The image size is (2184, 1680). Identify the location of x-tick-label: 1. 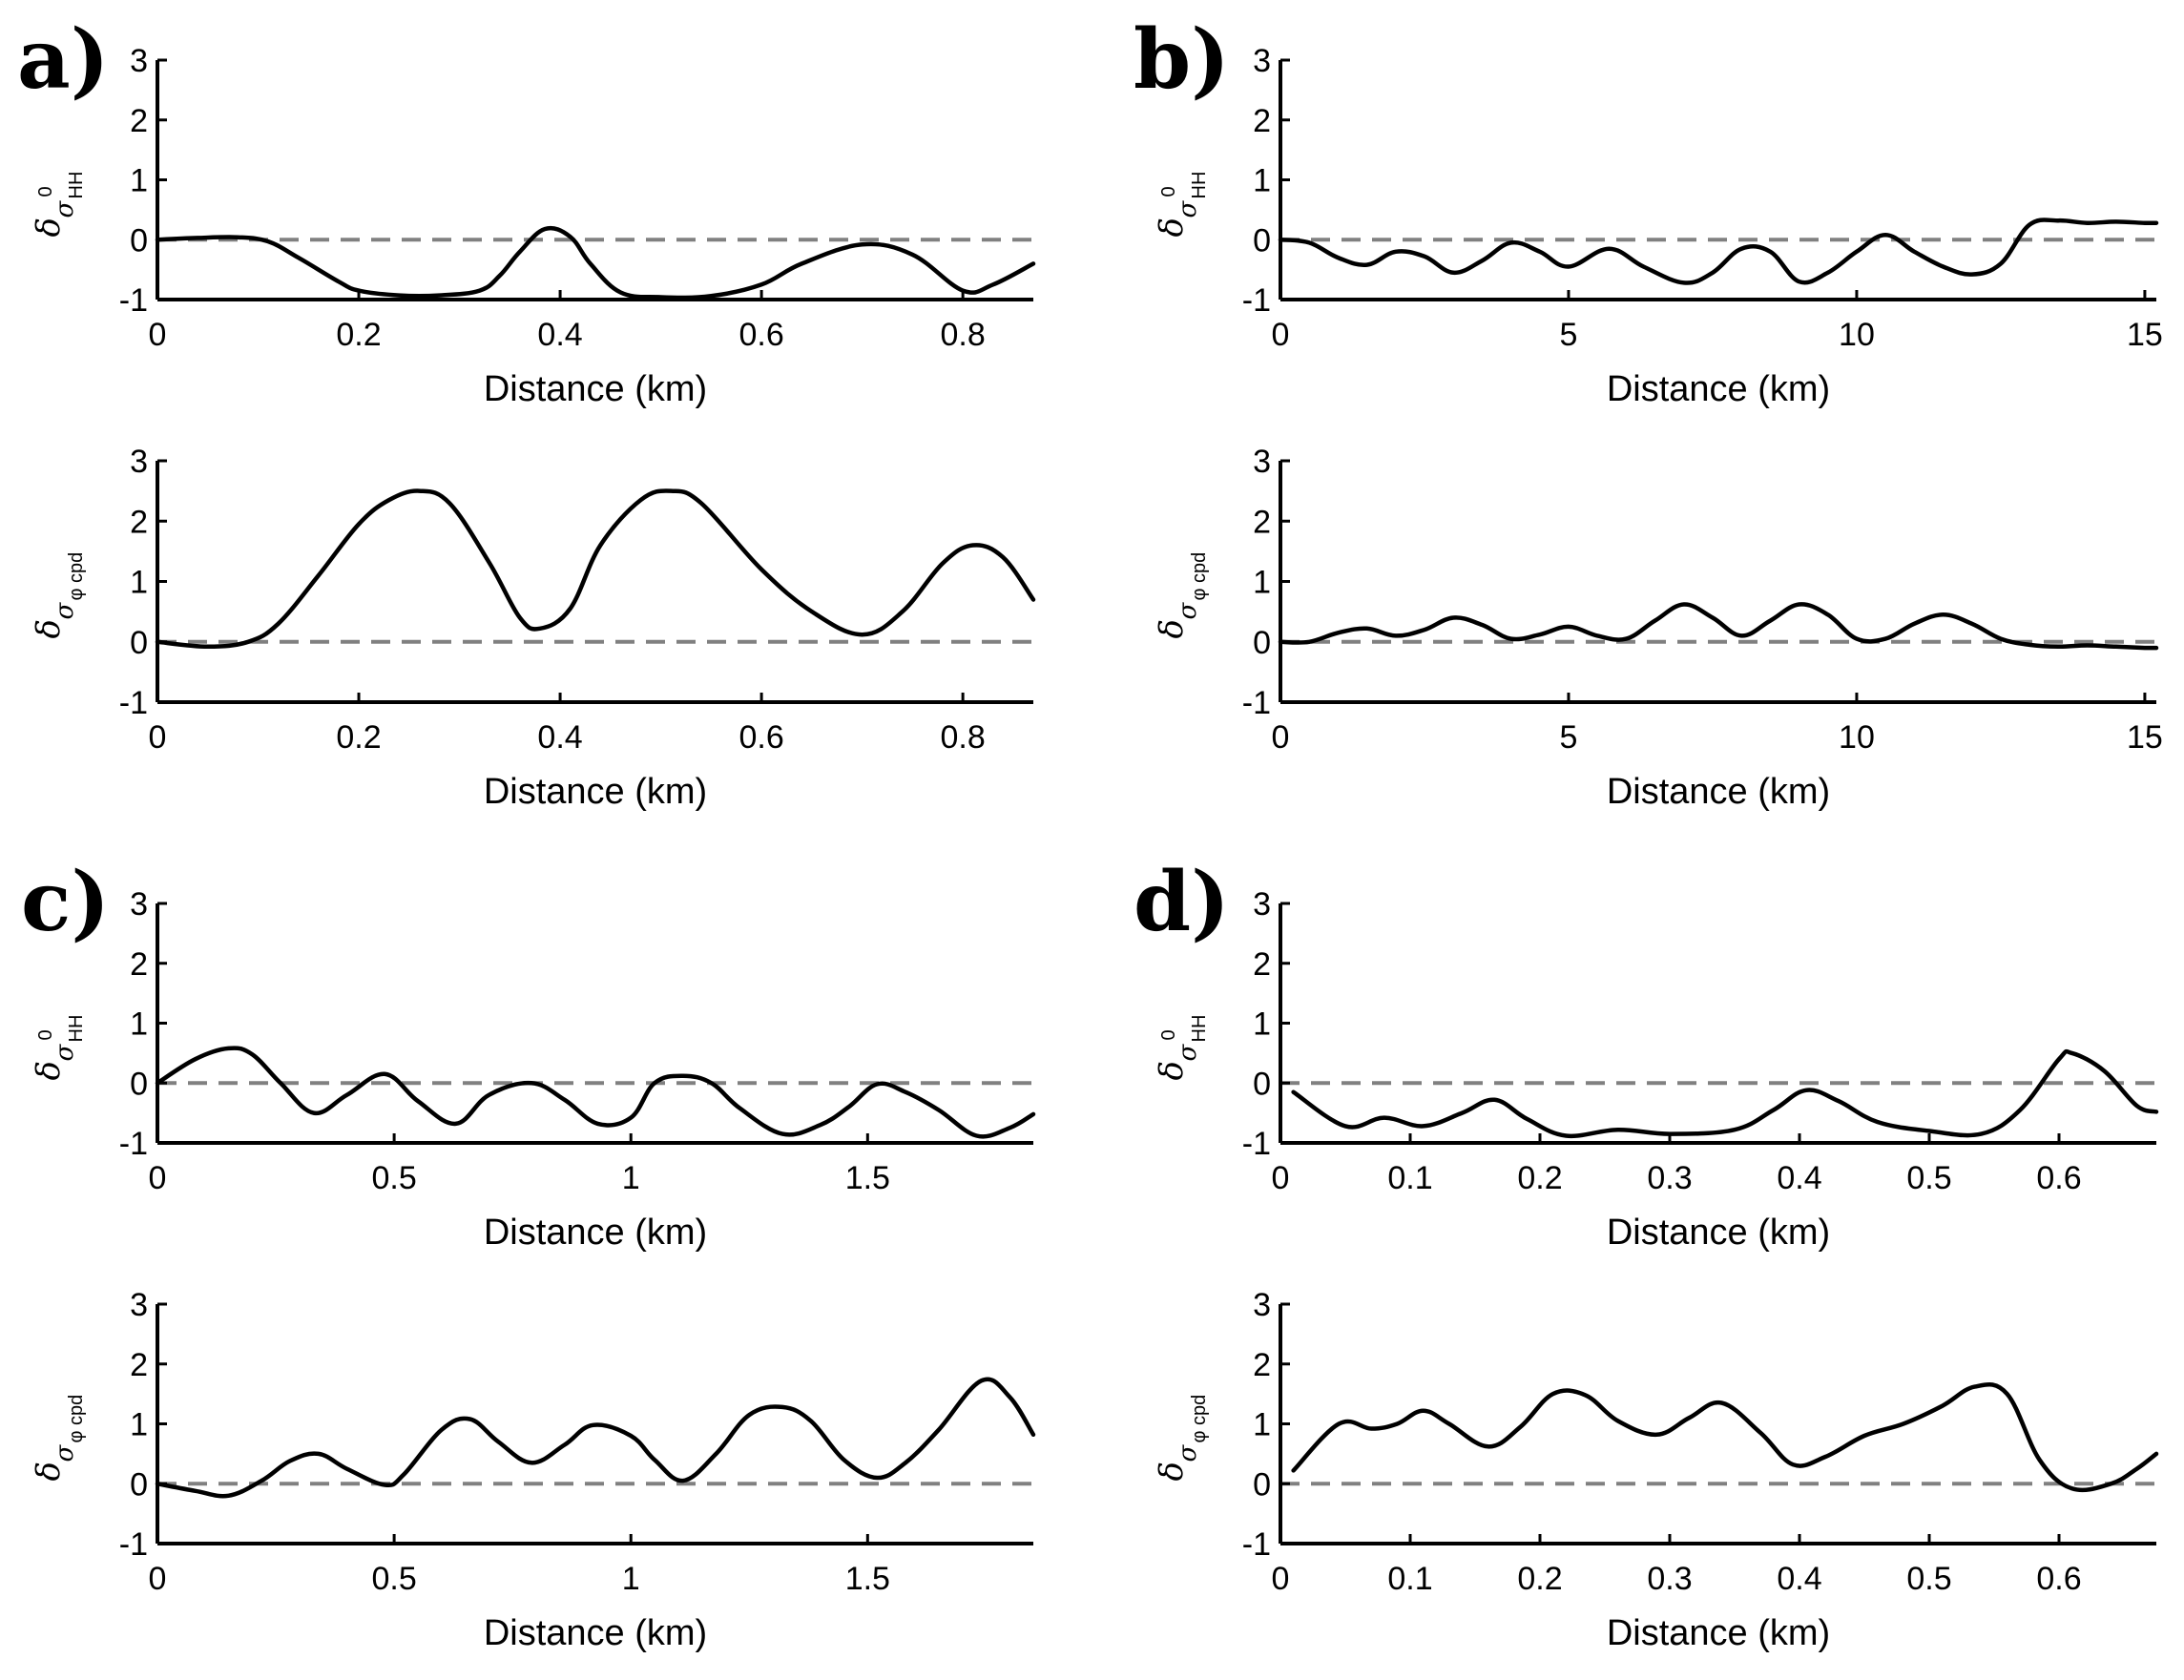
(631, 1579).